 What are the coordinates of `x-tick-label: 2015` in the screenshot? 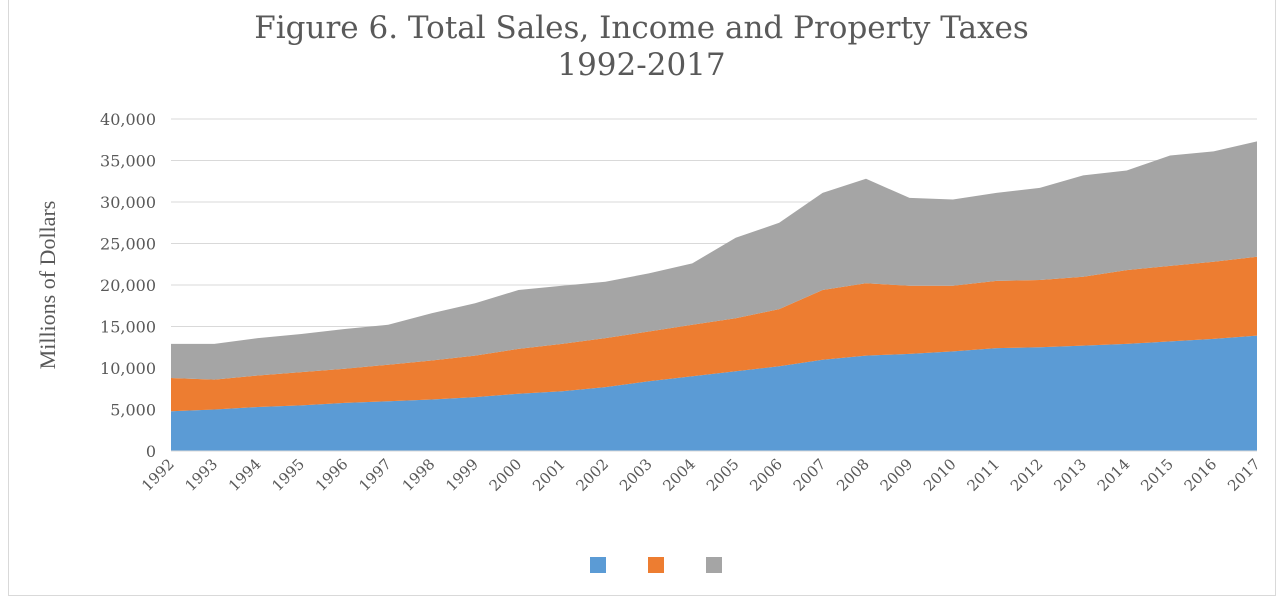 It's located at (1157, 475).